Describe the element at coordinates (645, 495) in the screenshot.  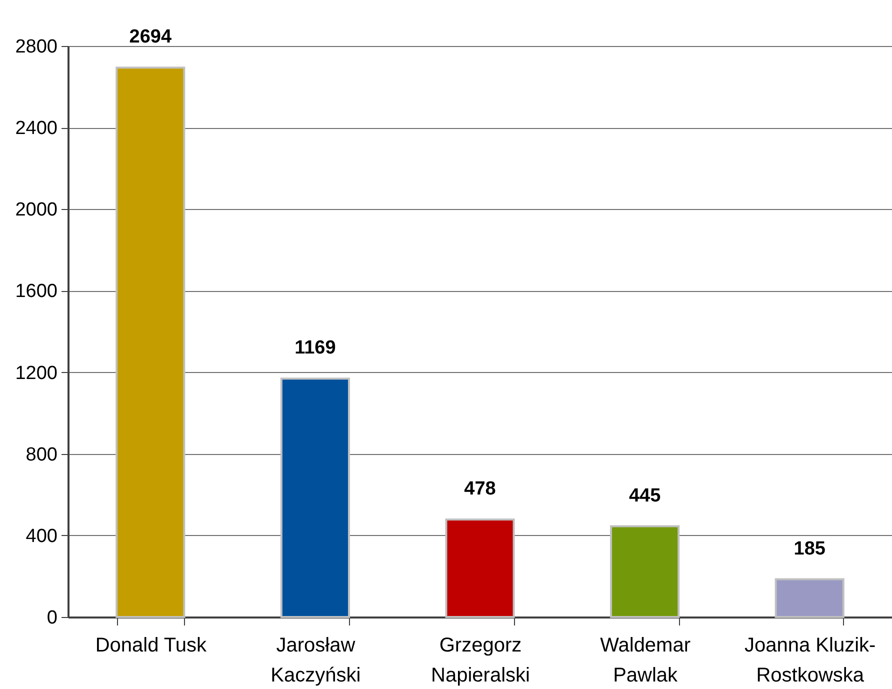
I see `data-label: 445` at that location.